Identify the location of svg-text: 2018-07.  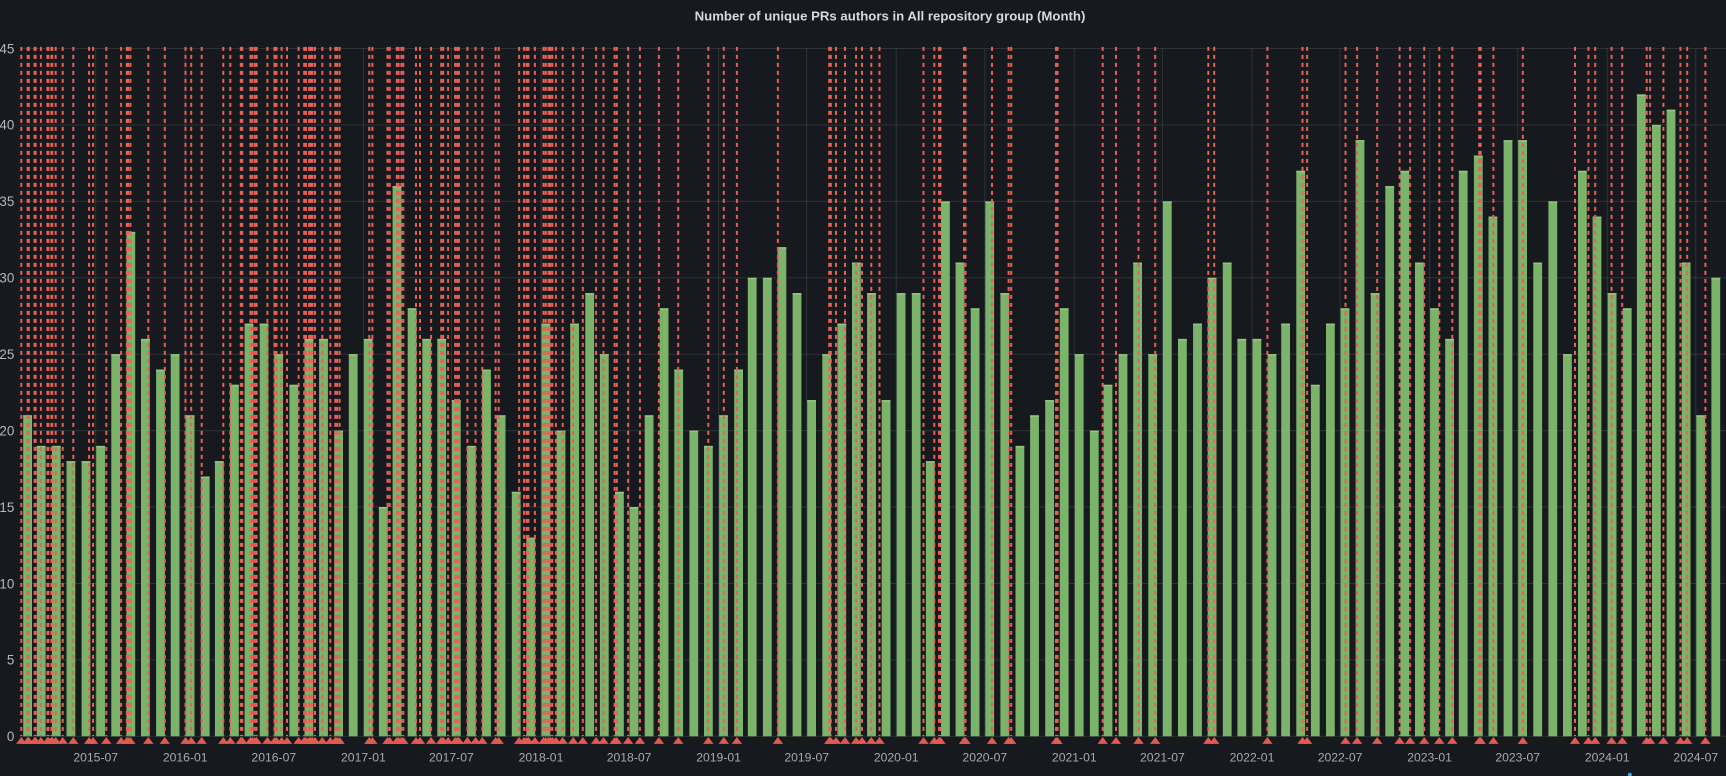
(629, 758).